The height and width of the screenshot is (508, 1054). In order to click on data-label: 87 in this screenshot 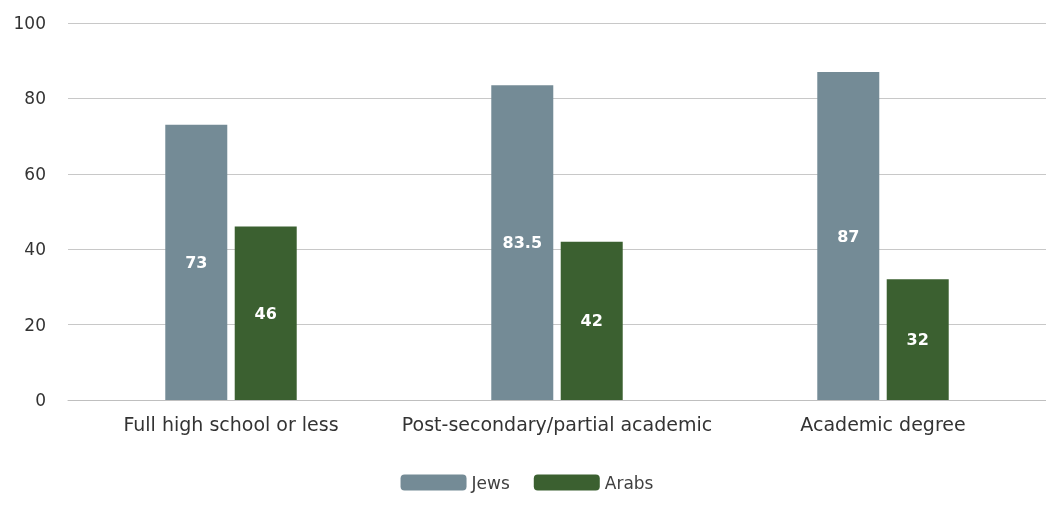, I will do `click(848, 236)`.